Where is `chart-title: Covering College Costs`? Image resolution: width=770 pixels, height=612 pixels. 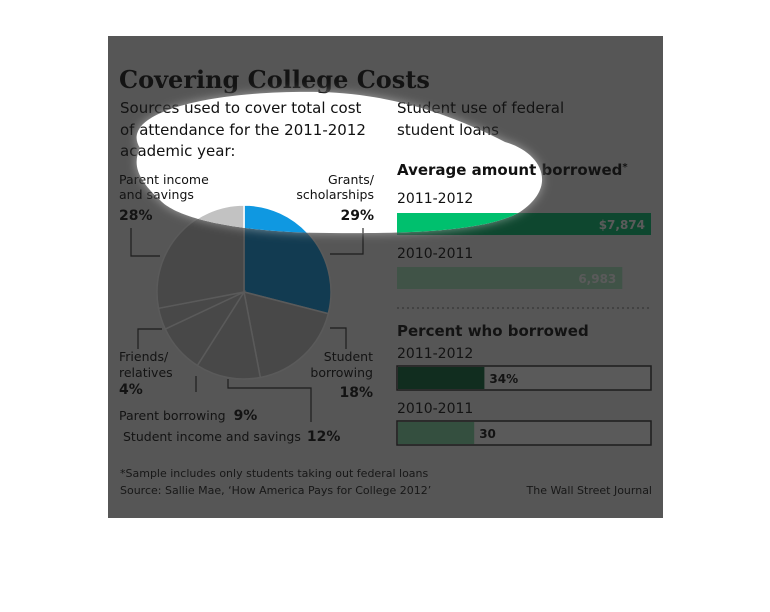
chart-title: Covering College Costs is located at coordinates (274, 79).